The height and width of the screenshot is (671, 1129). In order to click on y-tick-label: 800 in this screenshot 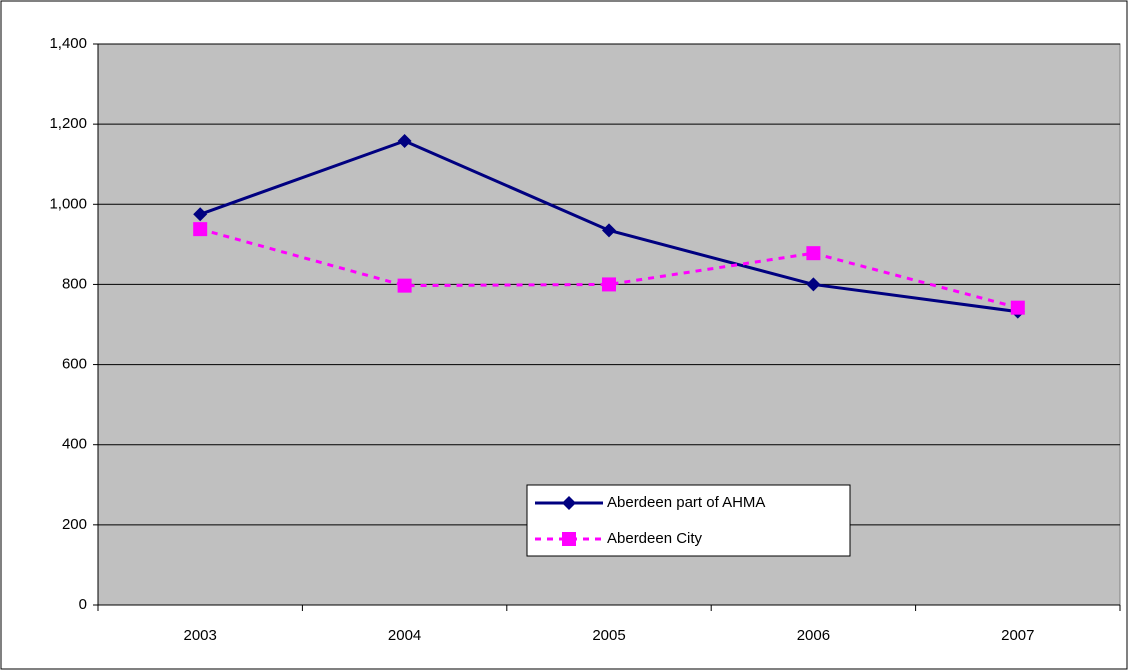, I will do `click(74, 283)`.